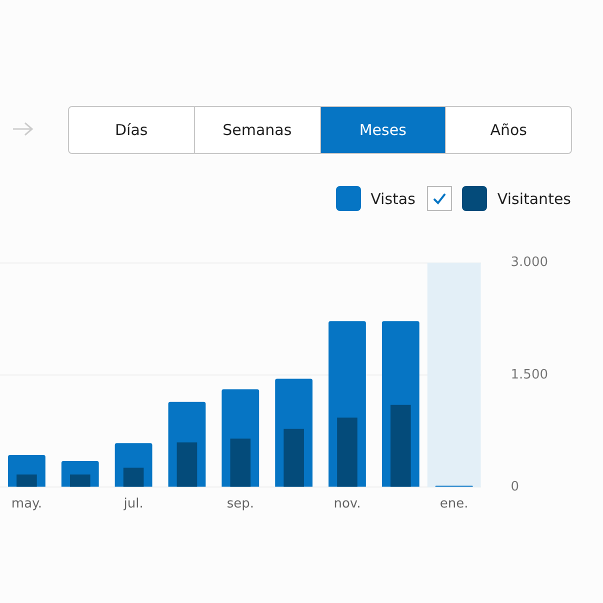 This screenshot has width=603, height=603. I want to click on x-tick-label: may., so click(26, 504).